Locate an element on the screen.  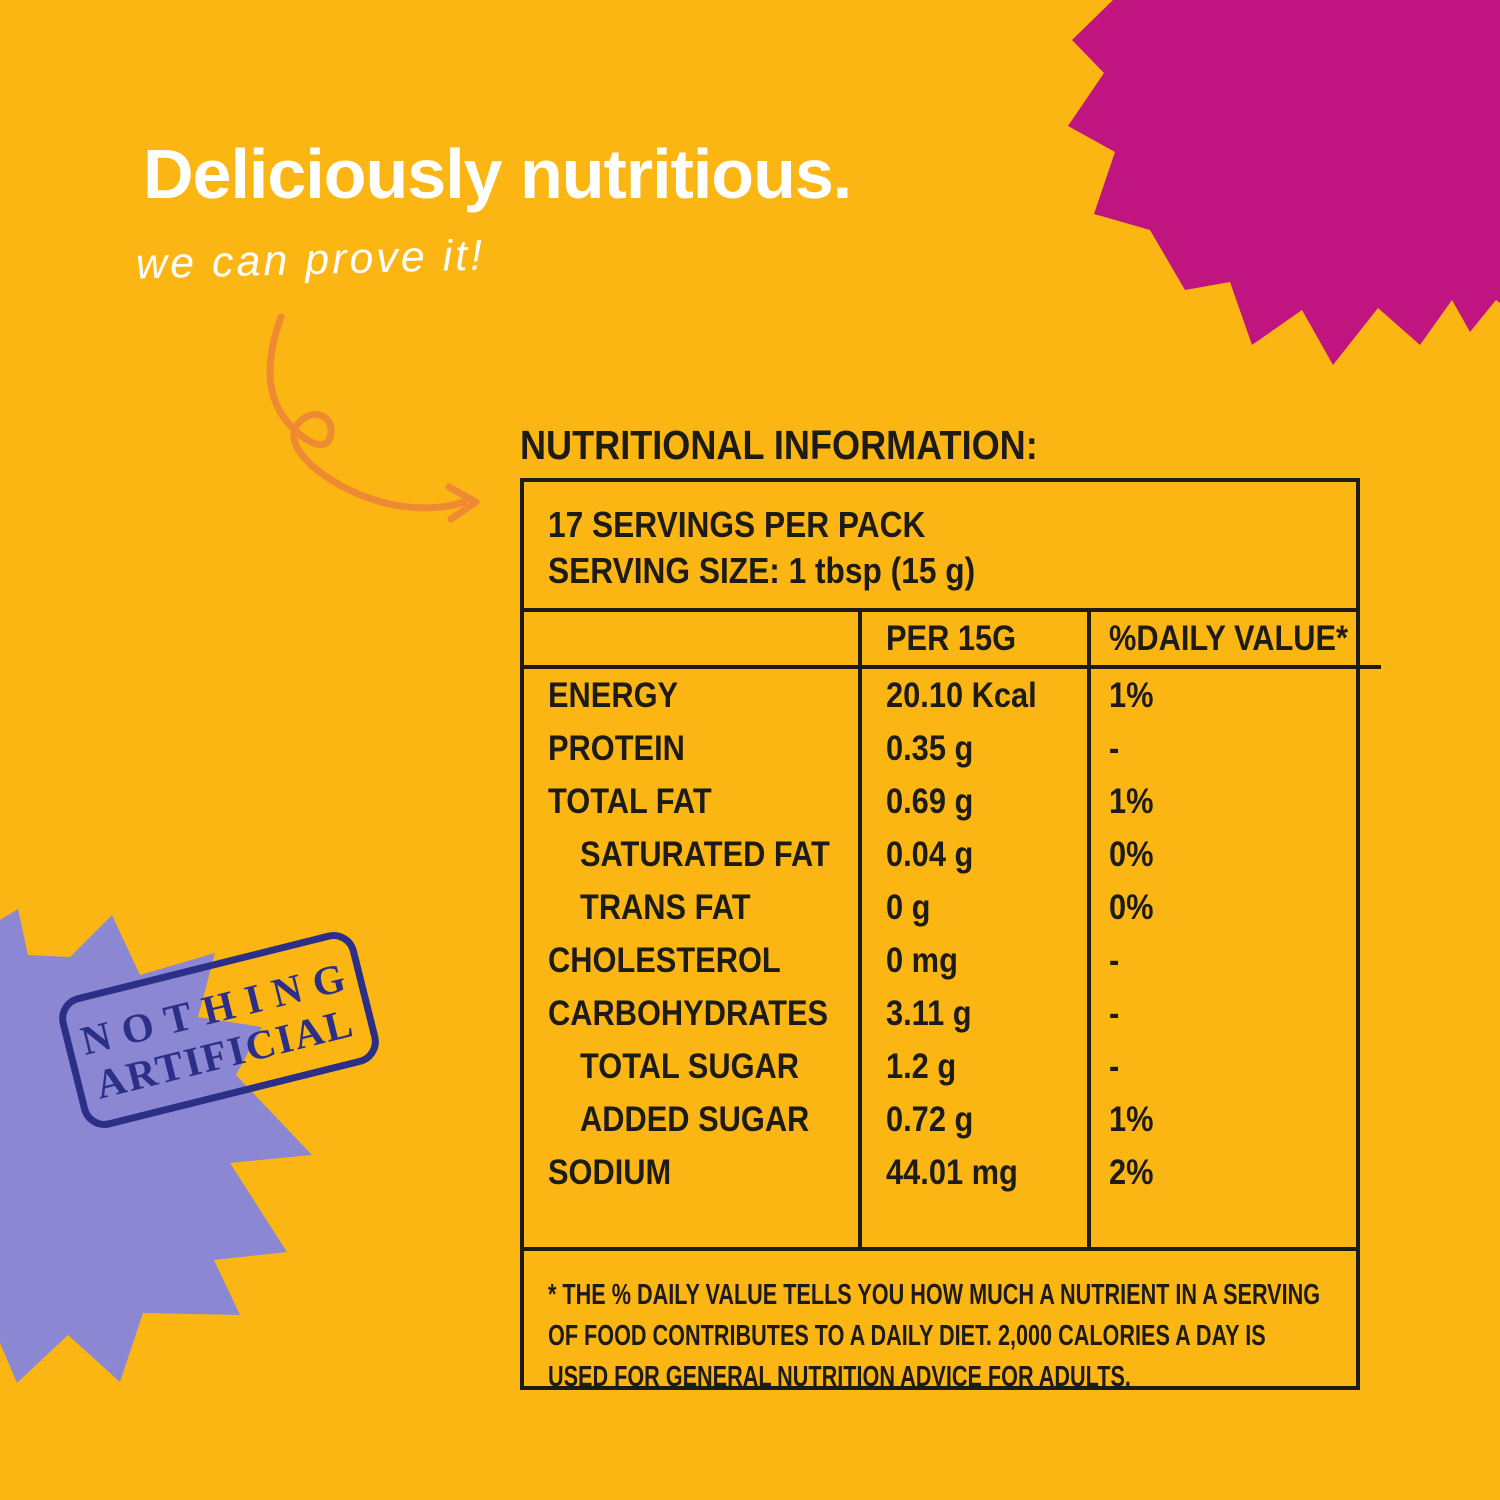
row-label-added-sugar: ADDED SUGAR is located at coordinates (695, 1119).